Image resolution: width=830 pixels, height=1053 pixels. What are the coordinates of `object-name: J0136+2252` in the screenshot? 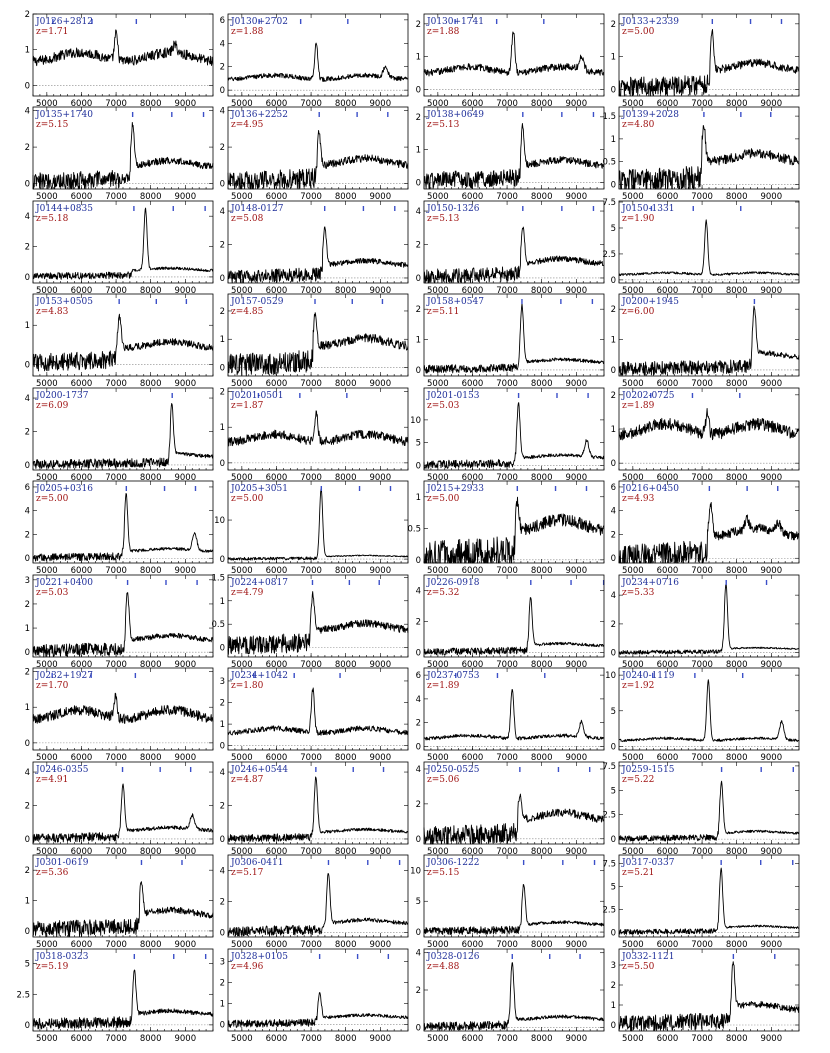 It's located at (259, 115).